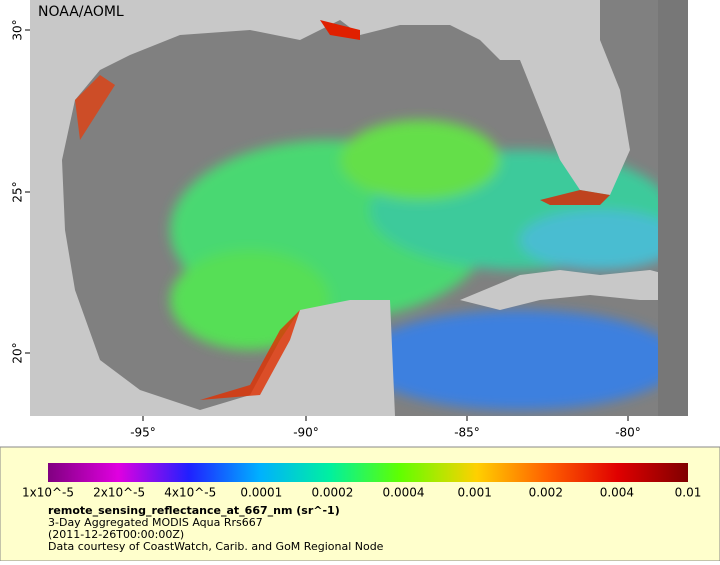 This screenshot has height=565, width=720. I want to click on lon-label: -85°, so click(467, 433).